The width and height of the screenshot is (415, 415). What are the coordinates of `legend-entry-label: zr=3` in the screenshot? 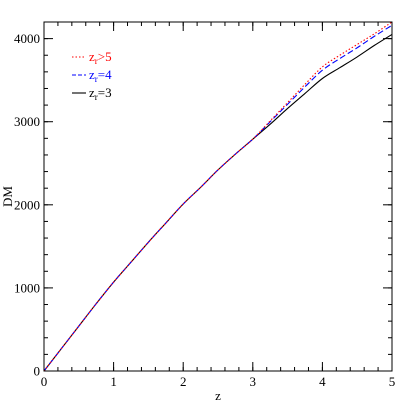 It's located at (100, 93).